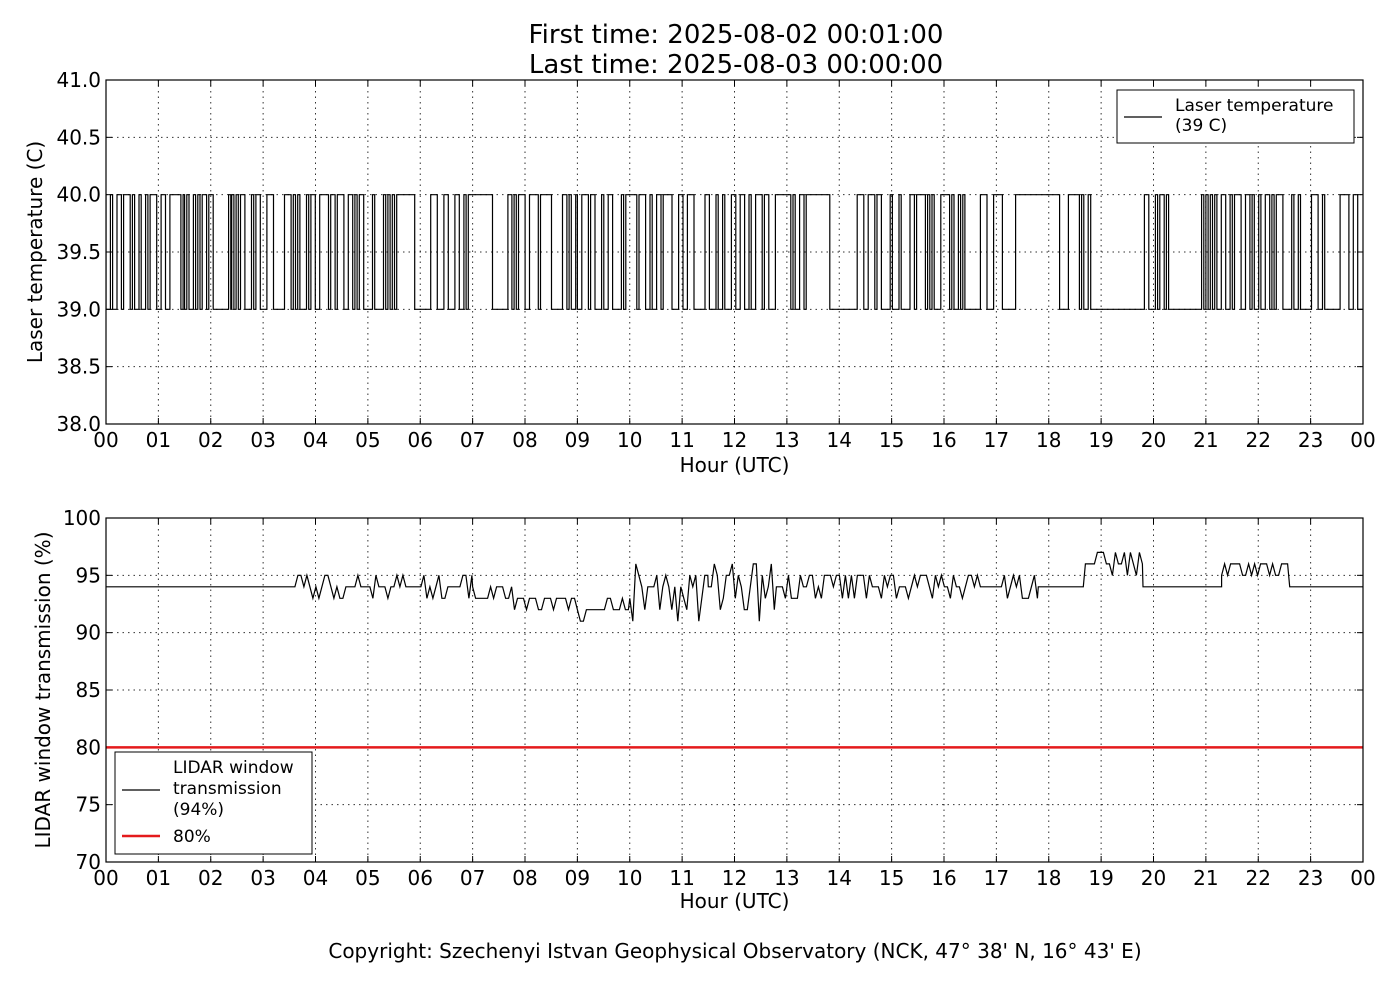  I want to click on y-axis-label: LIDAR window transmission (%), so click(43, 690).